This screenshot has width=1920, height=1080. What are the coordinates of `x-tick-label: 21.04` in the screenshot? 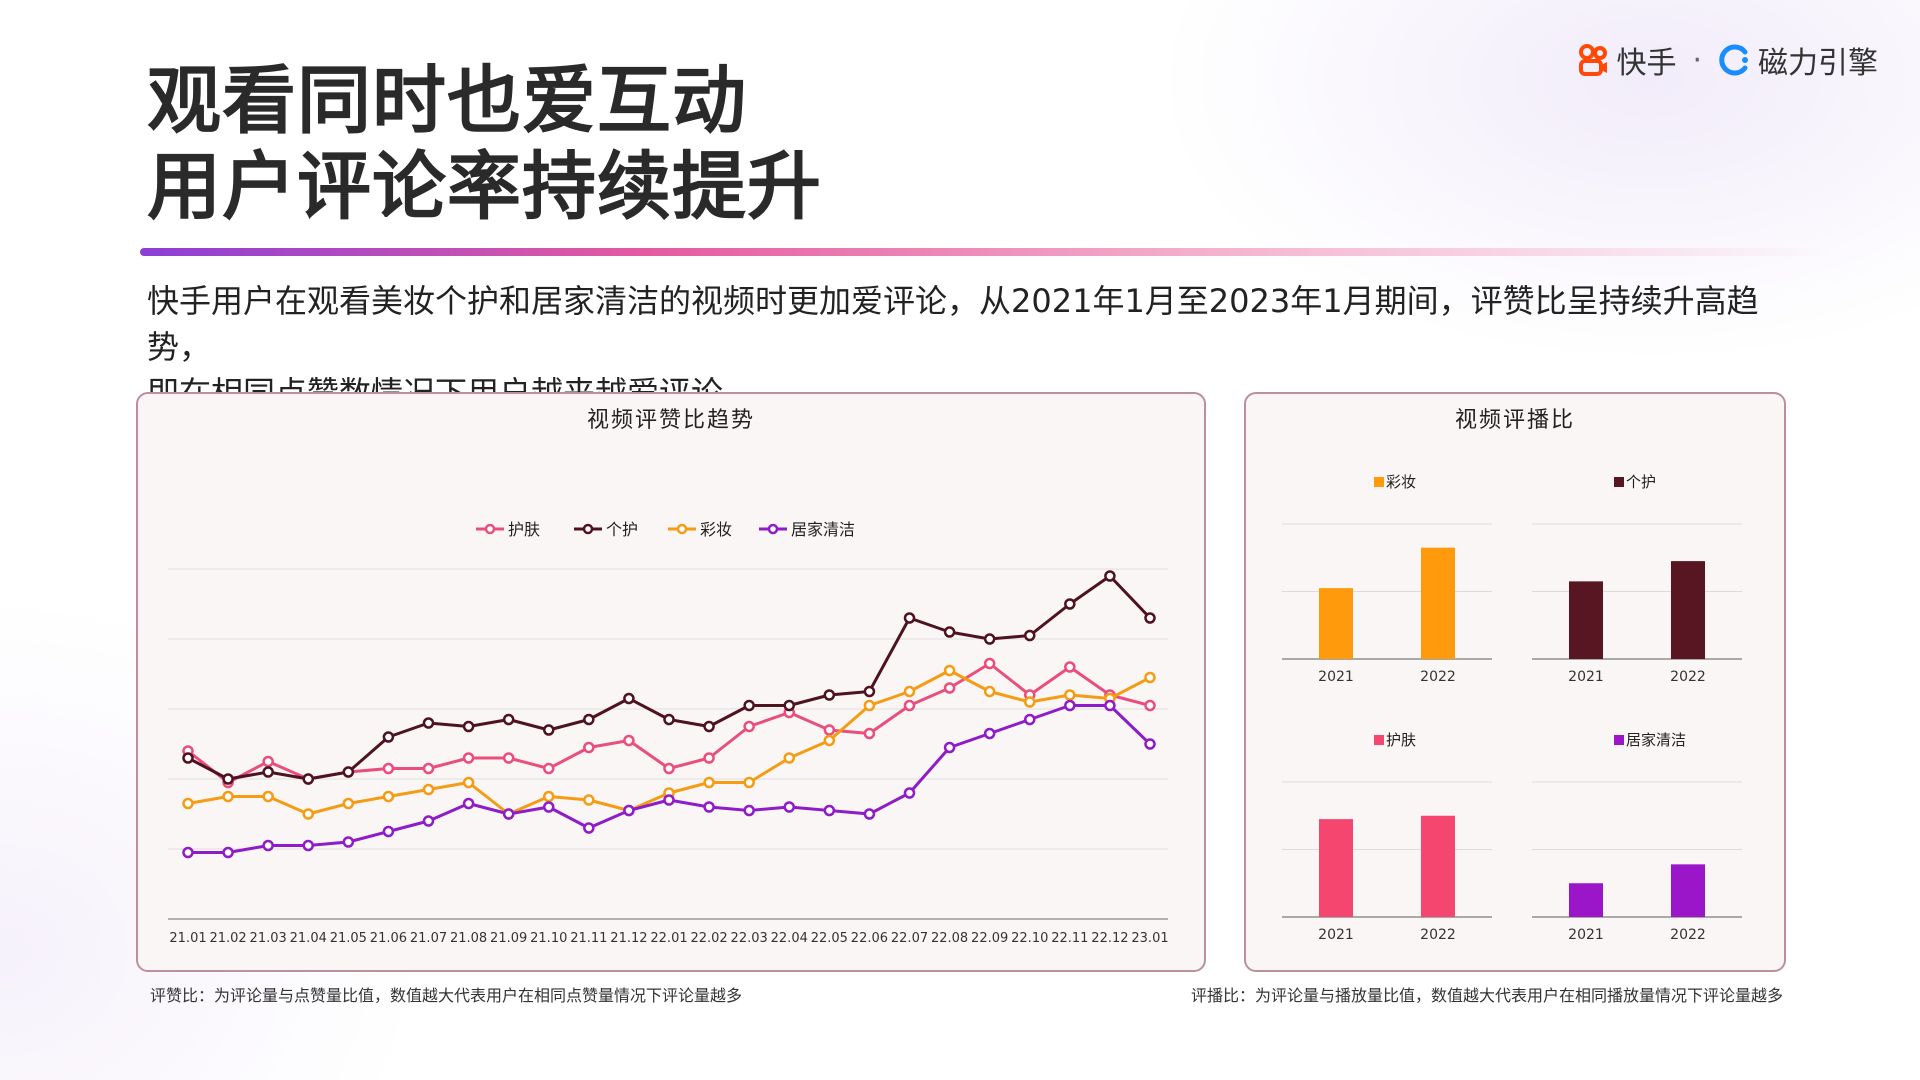 It's located at (308, 938).